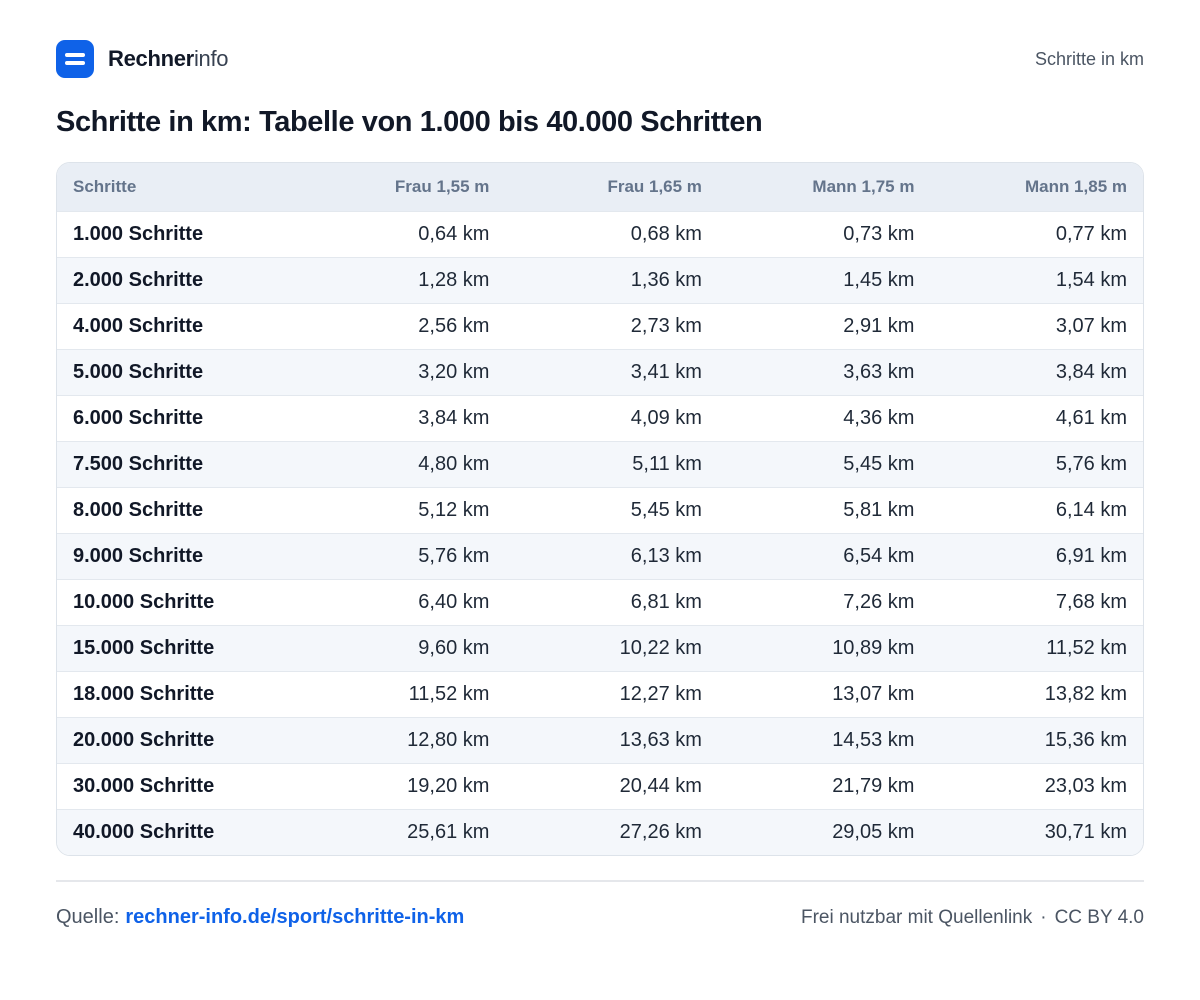 This screenshot has height=1000, width=1200. I want to click on steps-cell: 4.000 Schritte, so click(138, 325).